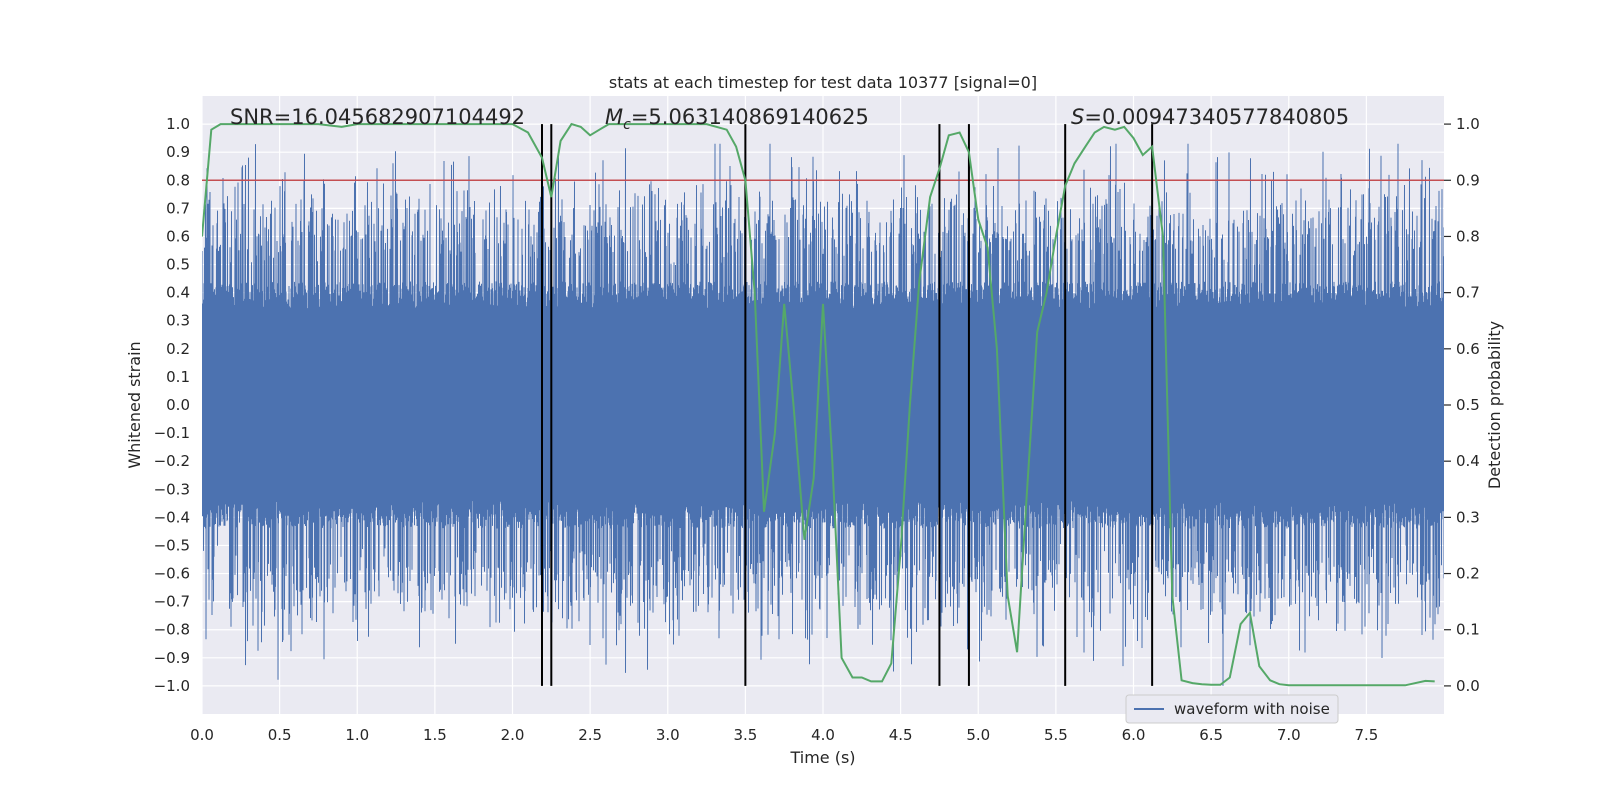  Describe the element at coordinates (745, 735) in the screenshot. I see `x-tick-label: 3.5` at that location.